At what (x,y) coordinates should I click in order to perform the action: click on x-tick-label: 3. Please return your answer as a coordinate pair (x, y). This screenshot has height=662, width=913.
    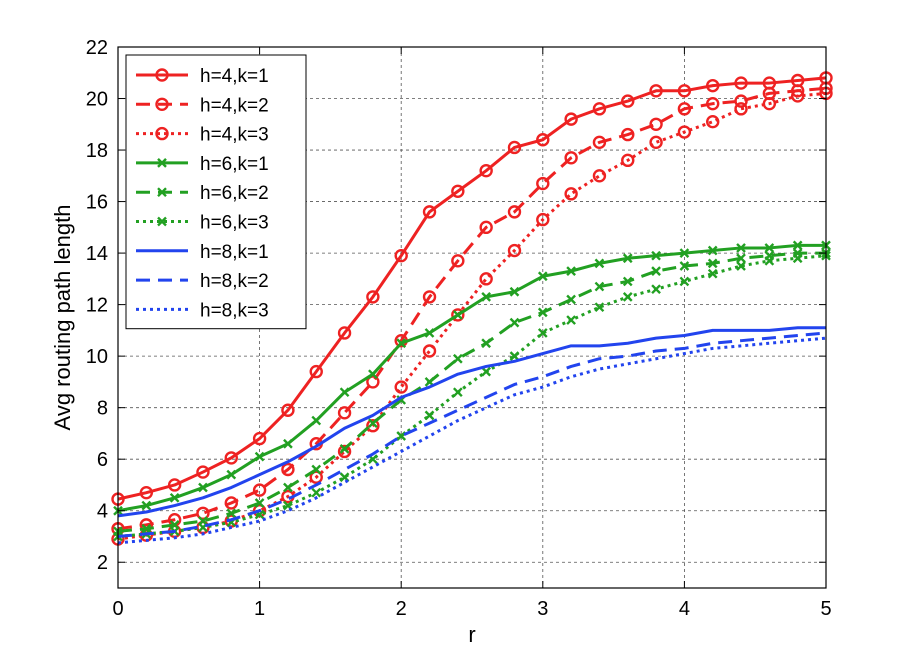
    Looking at the image, I should click on (542, 609).